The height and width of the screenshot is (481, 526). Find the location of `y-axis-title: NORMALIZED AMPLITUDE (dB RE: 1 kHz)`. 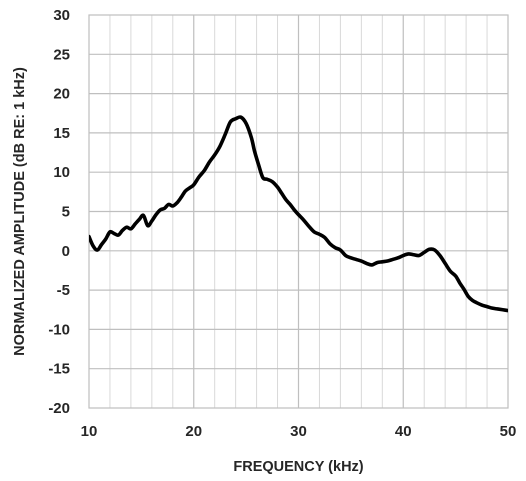

y-axis-title: NORMALIZED AMPLITUDE (dB RE: 1 kHz) is located at coordinates (20, 211).